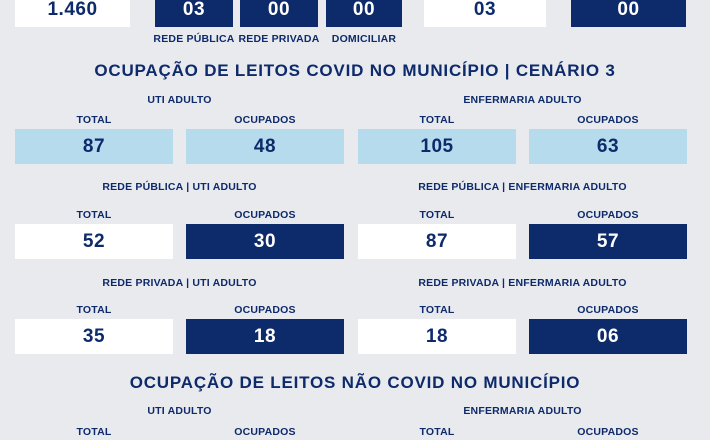  Describe the element at coordinates (265, 432) in the screenshot. I see `naocovid-uti-ocupados-label: OCUPADOS` at that location.